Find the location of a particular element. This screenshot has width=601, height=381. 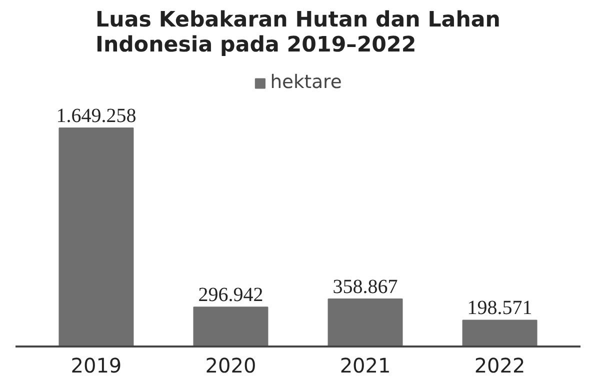

data-label: 358.867 is located at coordinates (365, 287).